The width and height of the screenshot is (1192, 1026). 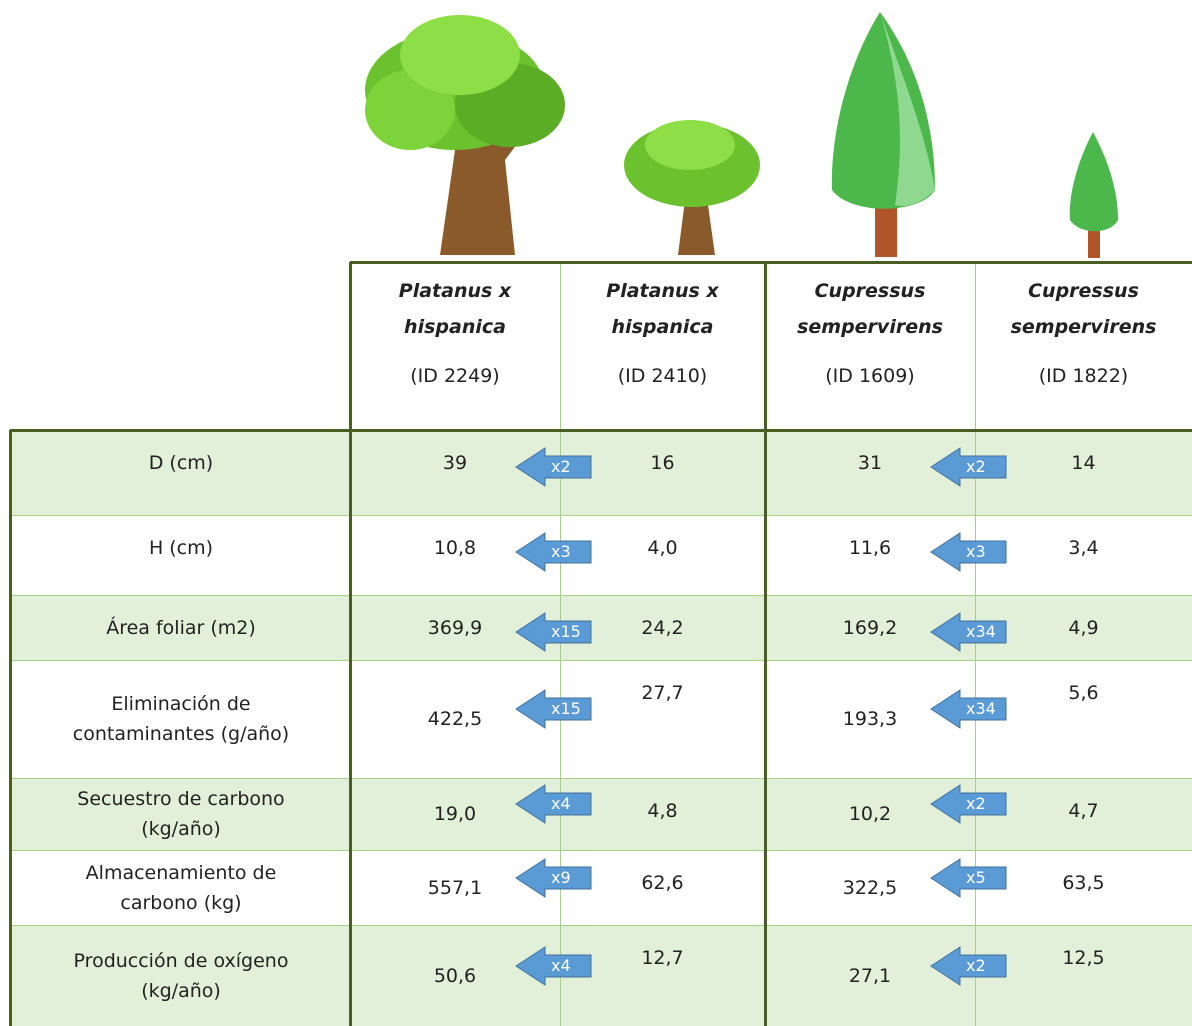 I want to click on row-label: Eliminación de contaminantes (g/año), so click(x=181, y=719).